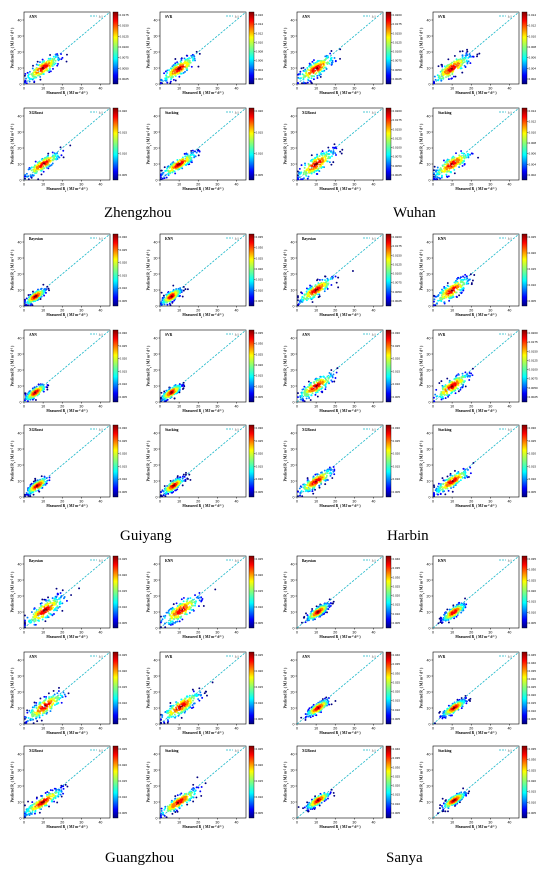  Describe the element at coordinates (398, 79) in the screenshot. I see `colorbar-tick-label: 0.0025` at that location.